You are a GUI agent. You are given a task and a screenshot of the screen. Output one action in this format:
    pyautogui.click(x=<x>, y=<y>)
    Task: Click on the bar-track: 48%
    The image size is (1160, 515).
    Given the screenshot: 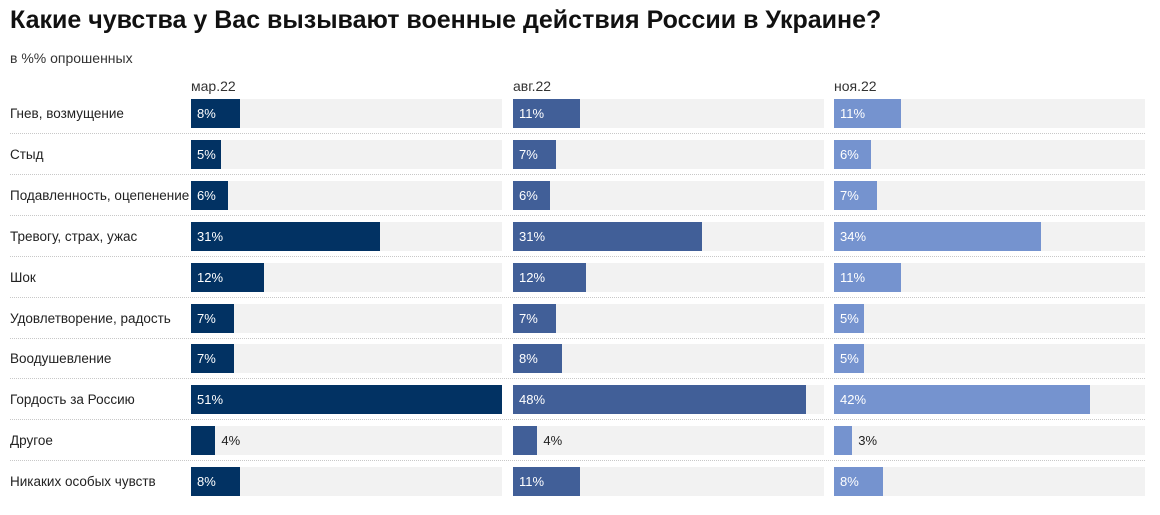 What is the action you would take?
    pyautogui.click(x=668, y=400)
    